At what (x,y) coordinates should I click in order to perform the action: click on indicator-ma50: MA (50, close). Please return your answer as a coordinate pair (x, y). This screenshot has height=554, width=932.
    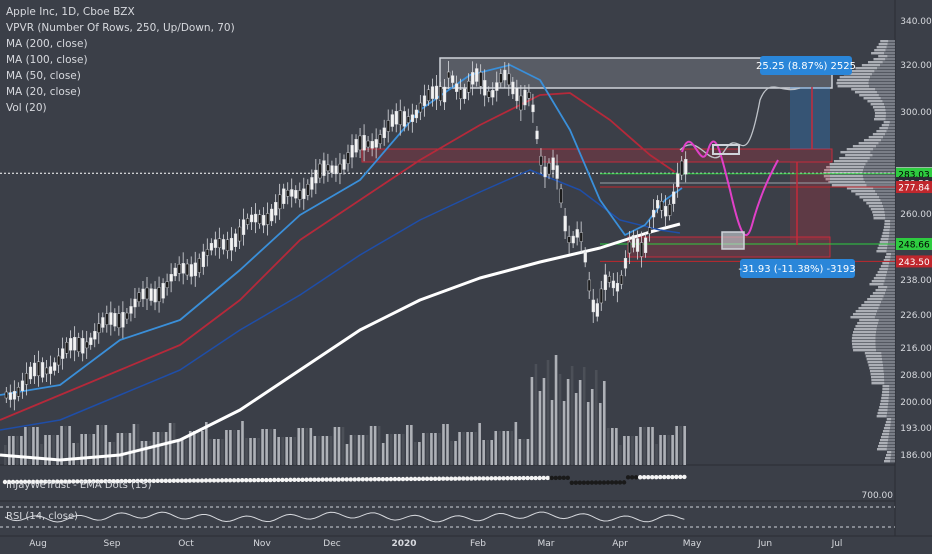
    Looking at the image, I should click on (43, 76).